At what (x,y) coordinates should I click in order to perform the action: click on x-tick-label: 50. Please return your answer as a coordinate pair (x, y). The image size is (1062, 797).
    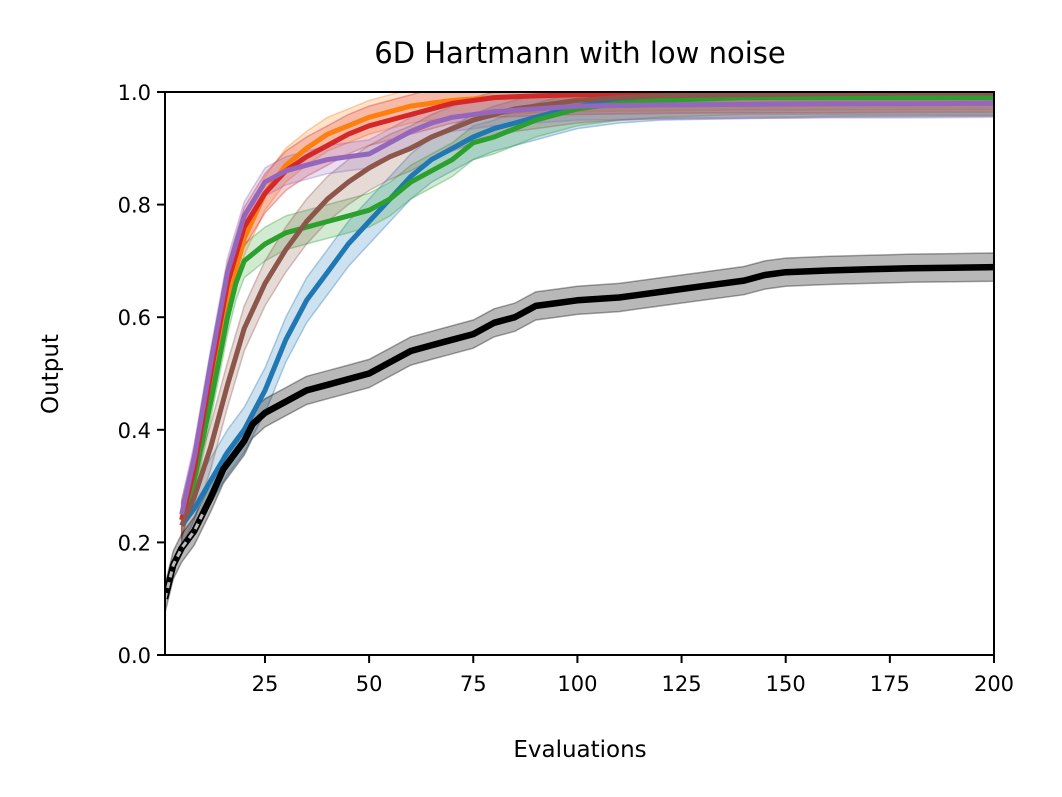
    Looking at the image, I should click on (369, 684).